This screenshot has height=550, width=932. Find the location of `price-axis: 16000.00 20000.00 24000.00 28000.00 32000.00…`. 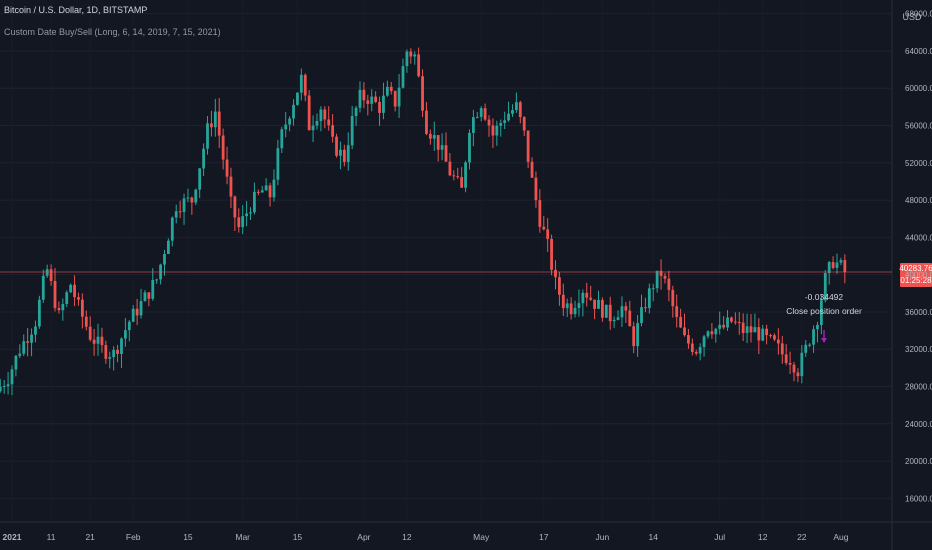

price-axis: 16000.00 20000.00 24000.00 28000.00 32000.00… is located at coordinates (918, 257).